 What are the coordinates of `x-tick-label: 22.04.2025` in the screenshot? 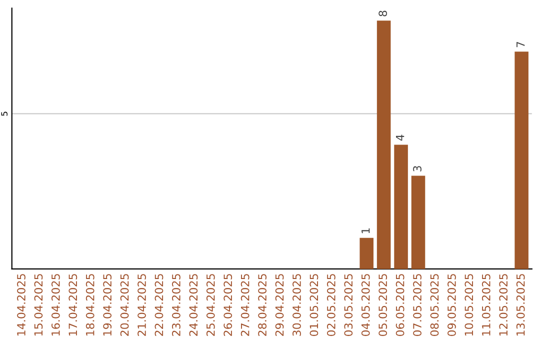 It's located at (159, 305).